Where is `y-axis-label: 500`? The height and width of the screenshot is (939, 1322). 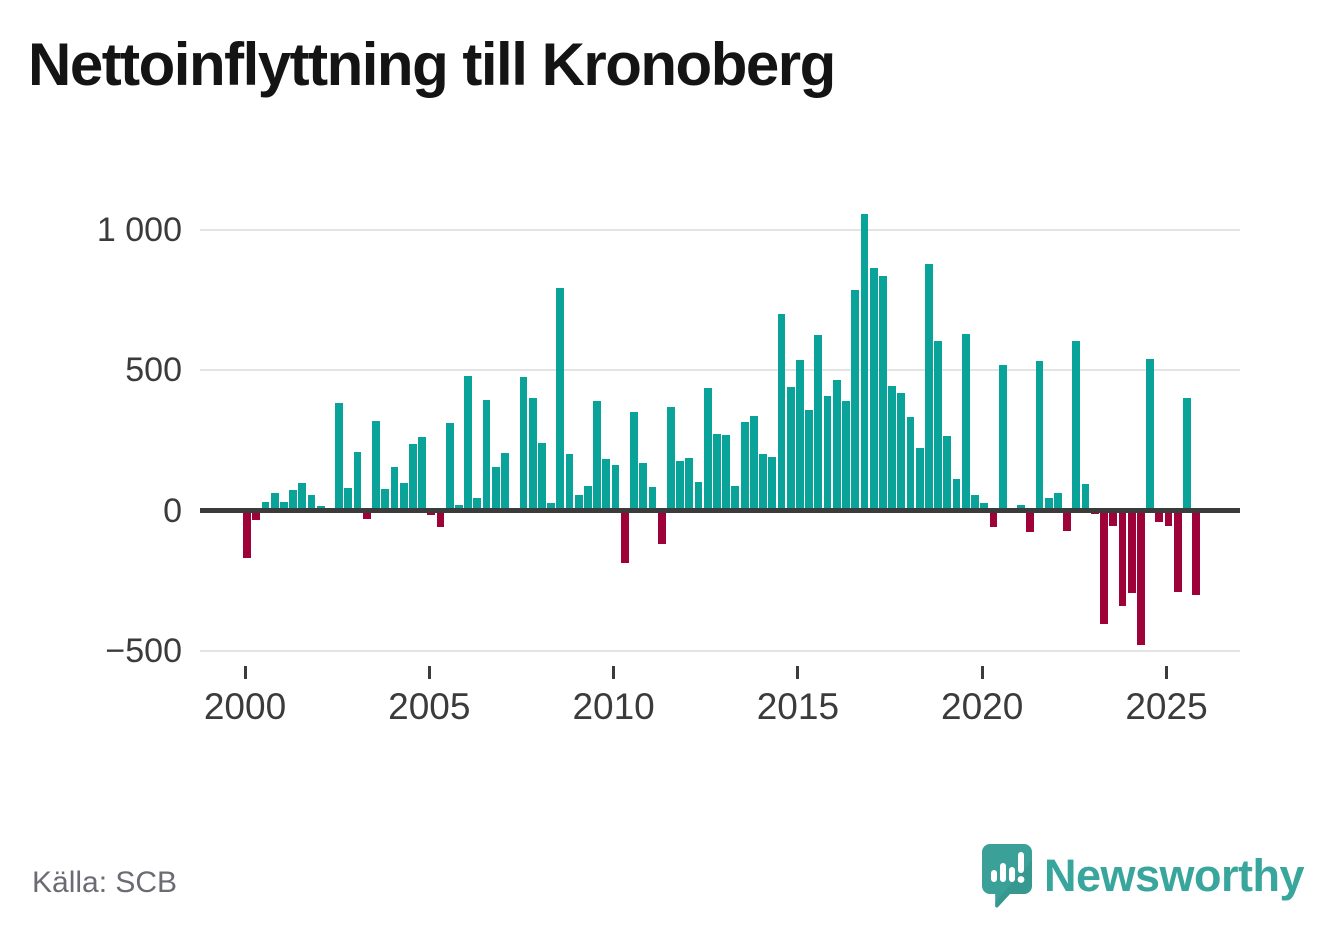
y-axis-label: 500 is located at coordinates (153, 370).